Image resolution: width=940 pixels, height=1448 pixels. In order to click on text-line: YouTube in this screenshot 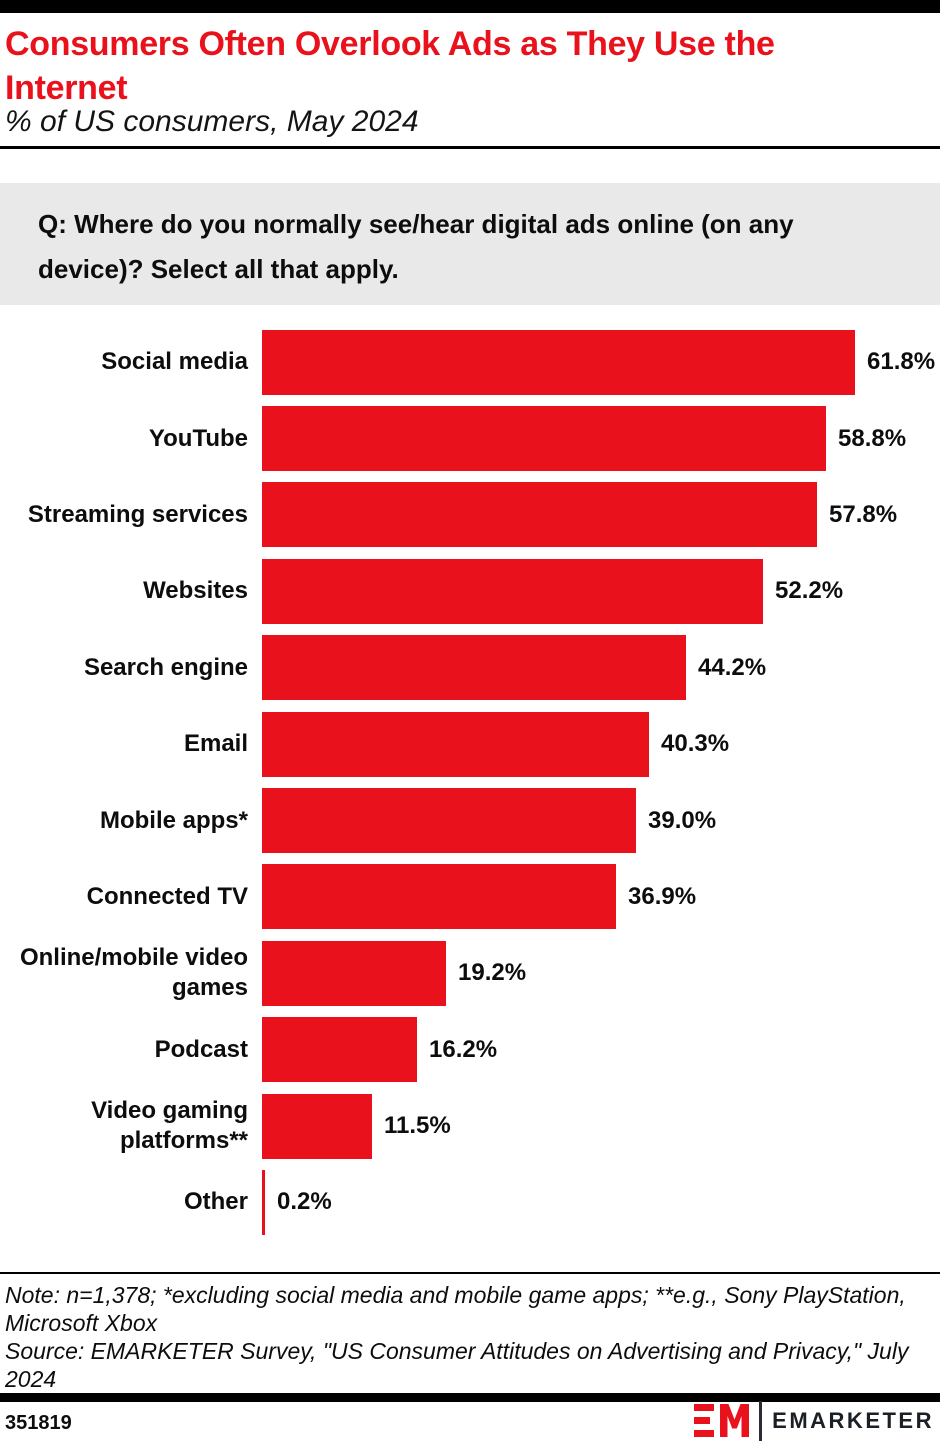, I will do `click(198, 438)`.